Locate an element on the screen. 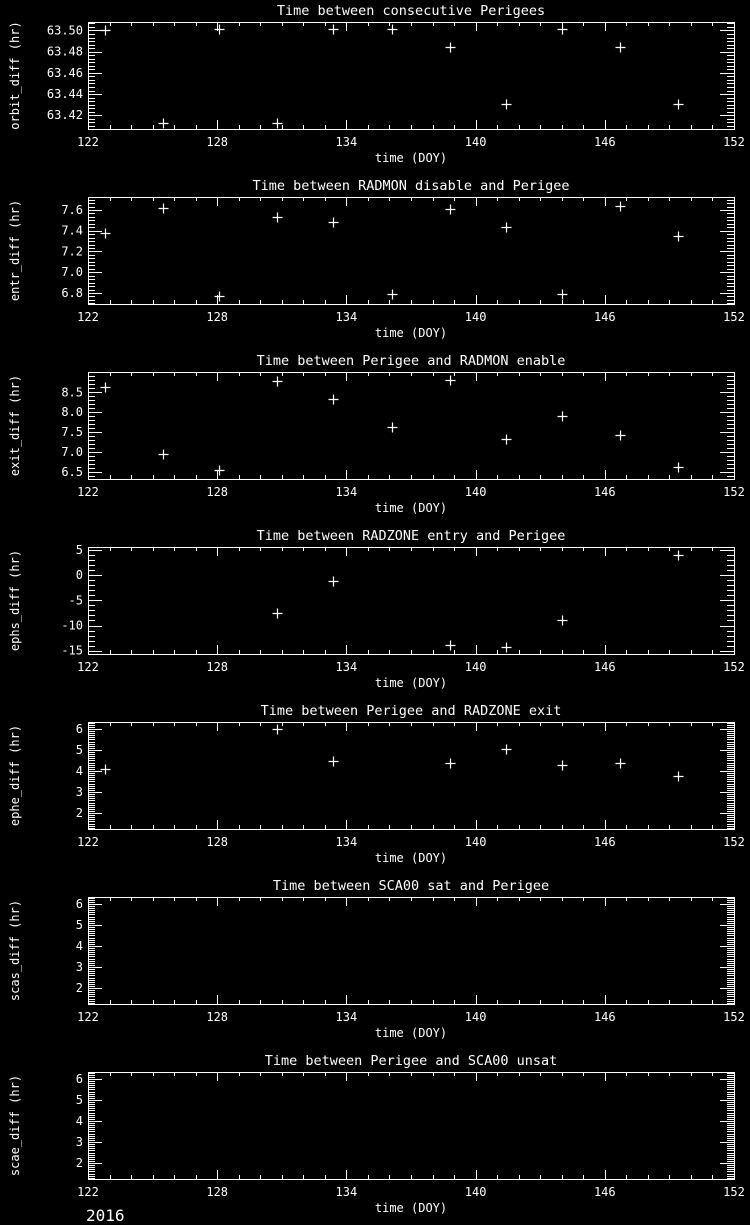 This screenshot has width=750, height=1225. y-tick-label: 63.44 is located at coordinates (65, 94).